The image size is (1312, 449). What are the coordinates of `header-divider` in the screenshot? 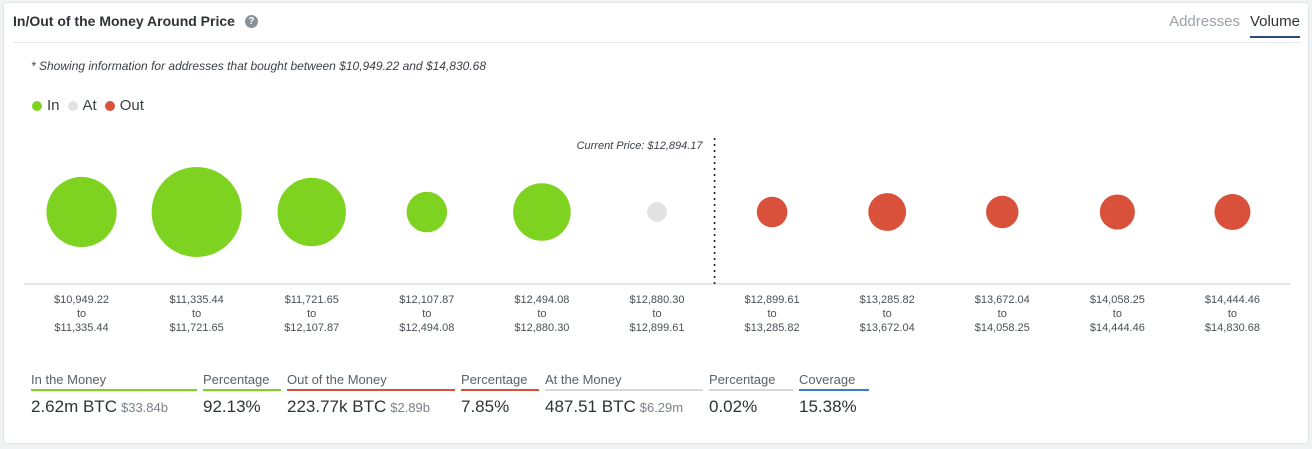 It's located at (656, 42).